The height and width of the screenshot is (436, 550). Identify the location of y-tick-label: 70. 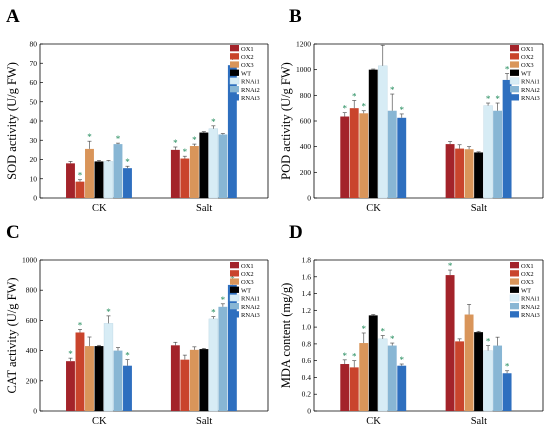
(34, 63).